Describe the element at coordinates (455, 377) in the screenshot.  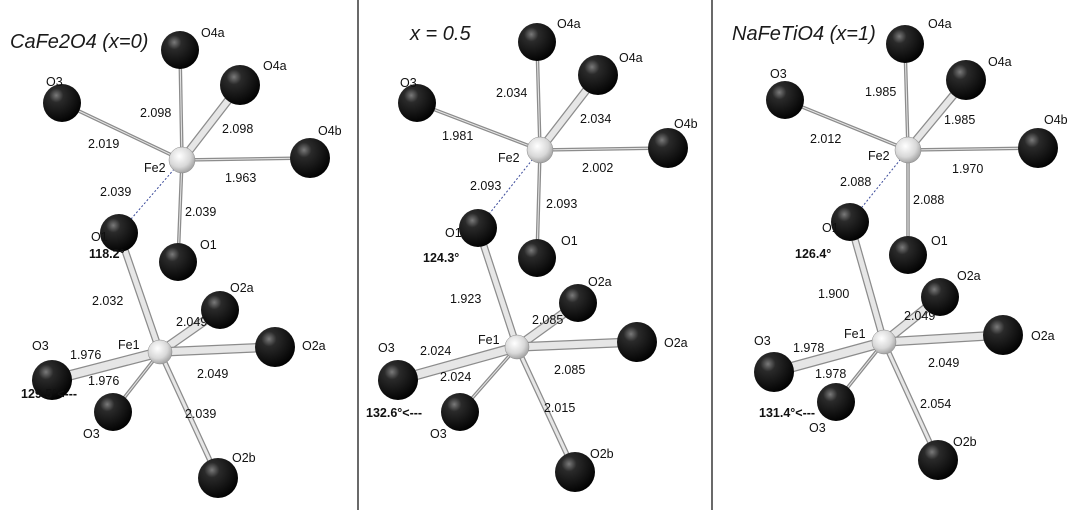
I see `bond-length-fe1-o3-bottom: 2.024` at that location.